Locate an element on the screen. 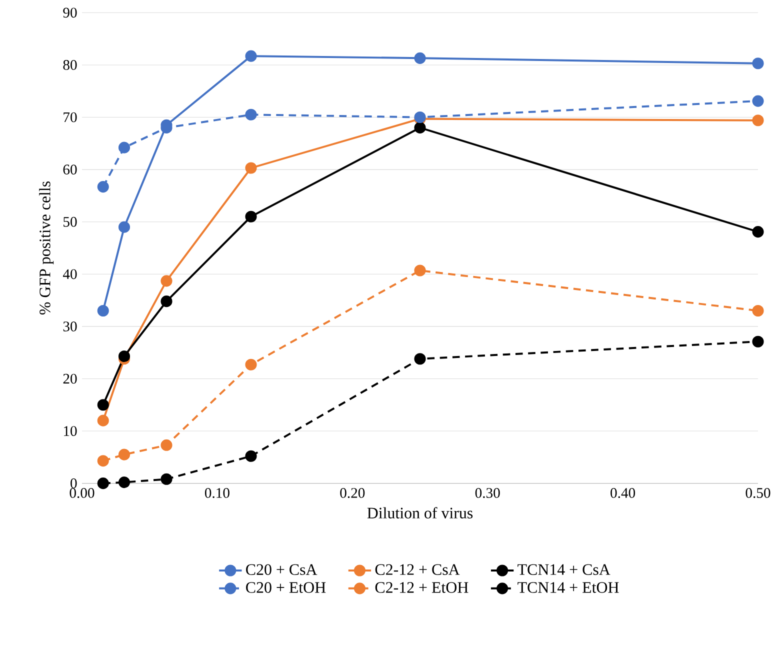 This screenshot has height=646, width=781. legend-label: C2-12 + EtOH is located at coordinates (421, 587).